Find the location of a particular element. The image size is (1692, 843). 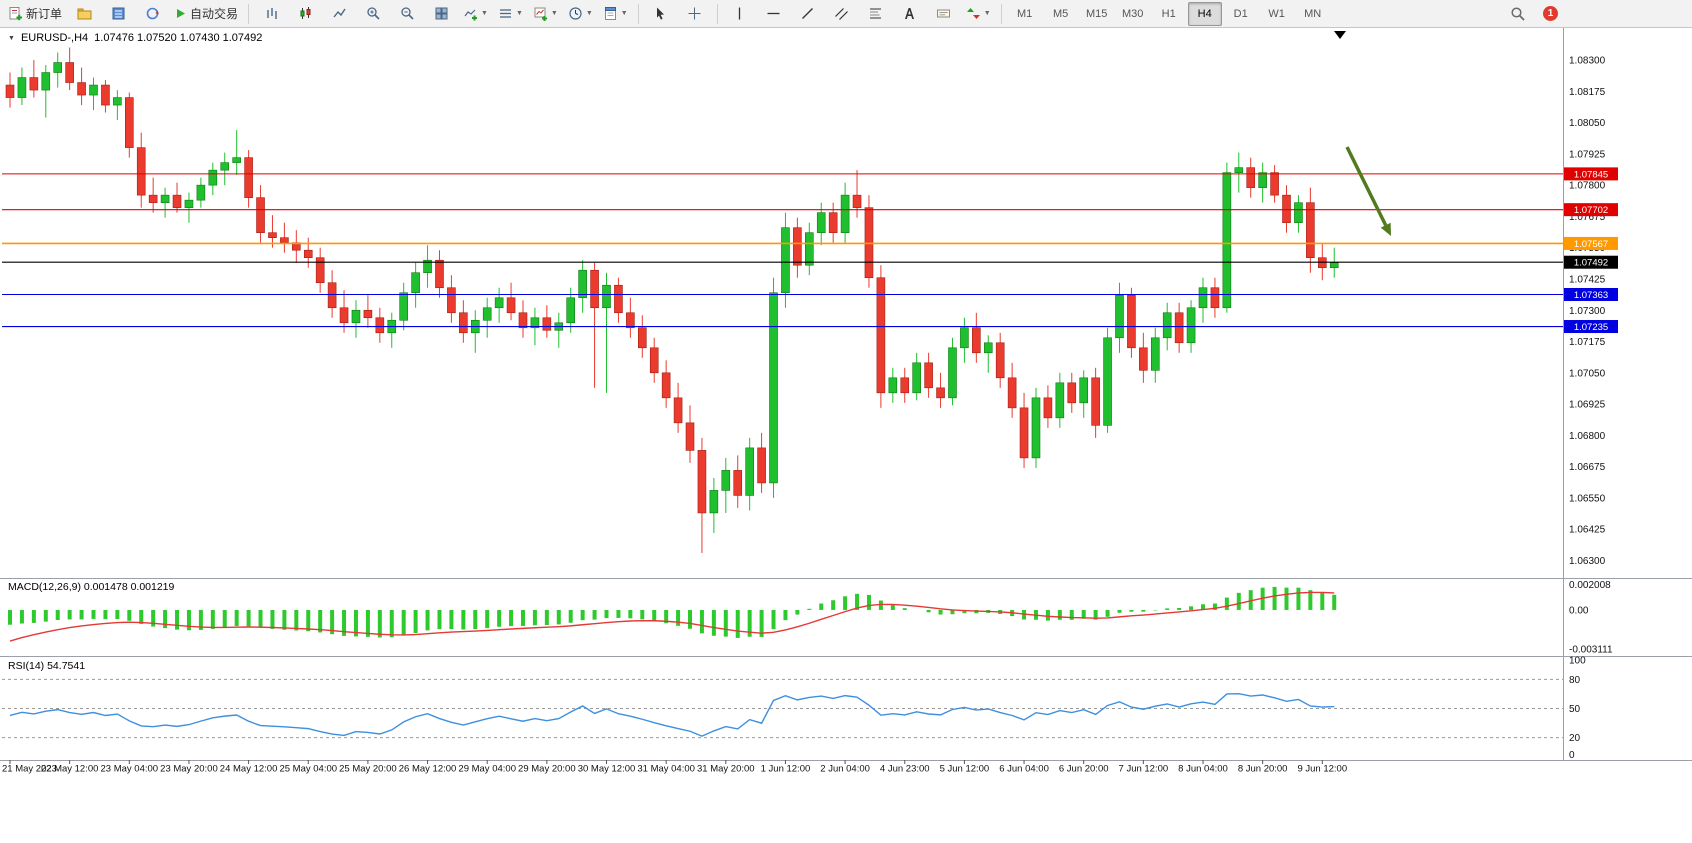

timeframe-h1: H1 is located at coordinates (1168, 13).